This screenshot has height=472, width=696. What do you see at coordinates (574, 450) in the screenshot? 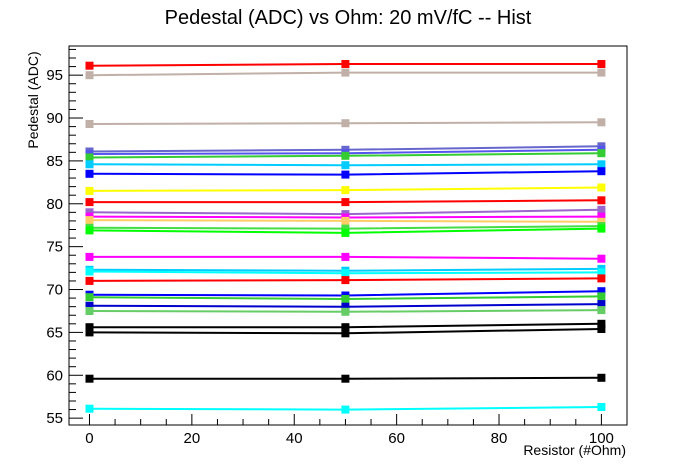
I see `x-axis-label: Resistor (#Ohm)` at bounding box center [574, 450].